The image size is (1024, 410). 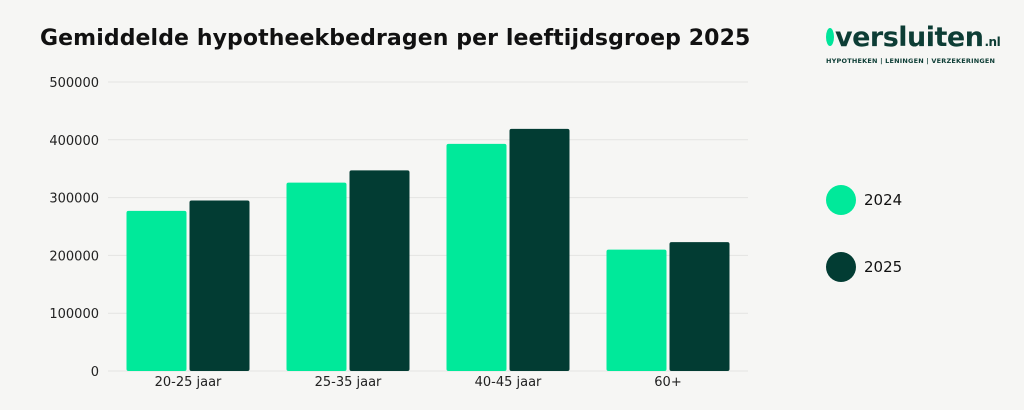 I want to click on y-tick-label: 200000, so click(x=74, y=256).